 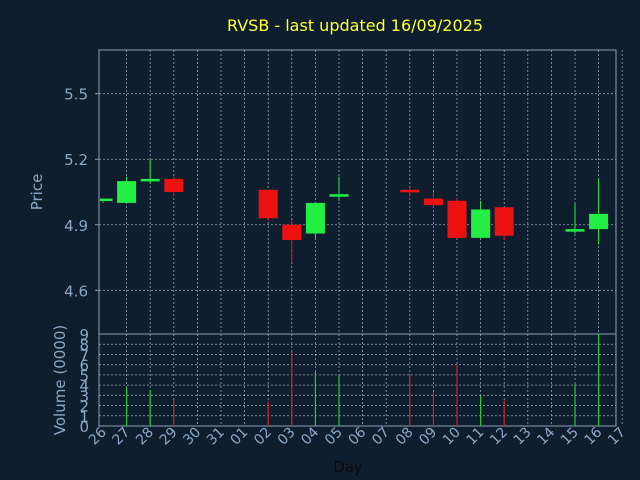 I want to click on price-tick-label: 5.2, so click(x=76, y=160).